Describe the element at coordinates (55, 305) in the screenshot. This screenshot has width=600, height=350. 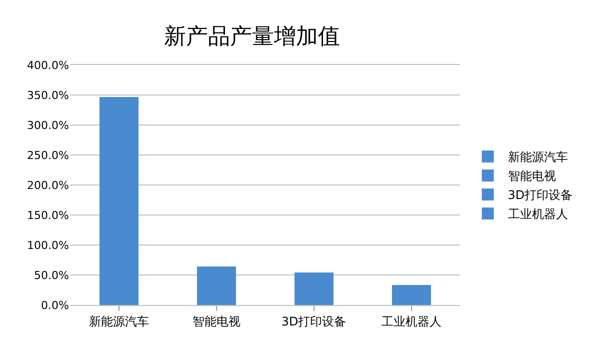
I see `y-tick-label: 0.0%` at that location.